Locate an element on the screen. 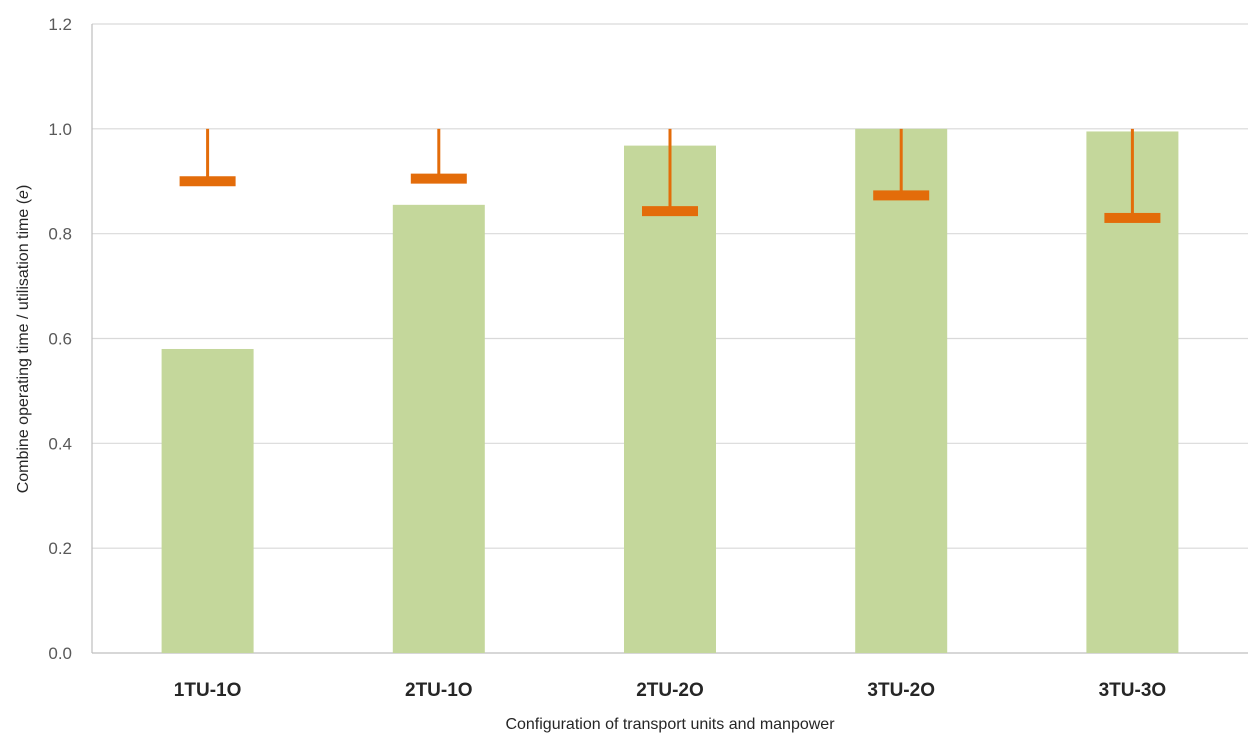 The height and width of the screenshot is (737, 1256). x-category-labels: 1TU-1O 2TU-1O 2TU-2O 3TU-2O 3TU-3O is located at coordinates (670, 690).